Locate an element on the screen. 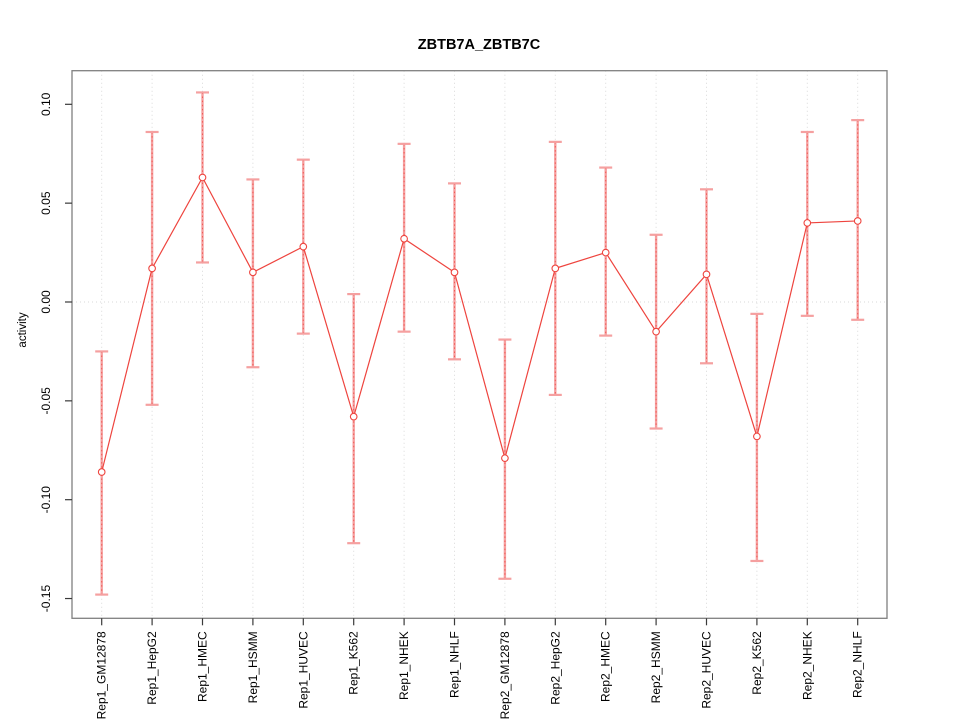  x-tick-label: Rep2_NHLF is located at coordinates (858, 664).